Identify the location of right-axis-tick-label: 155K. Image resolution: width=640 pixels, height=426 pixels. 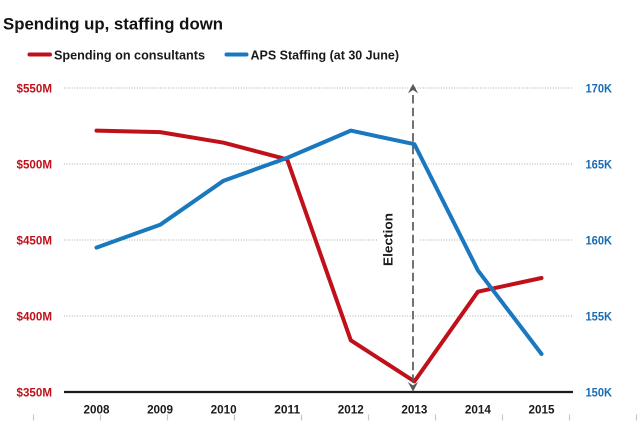
(599, 317).